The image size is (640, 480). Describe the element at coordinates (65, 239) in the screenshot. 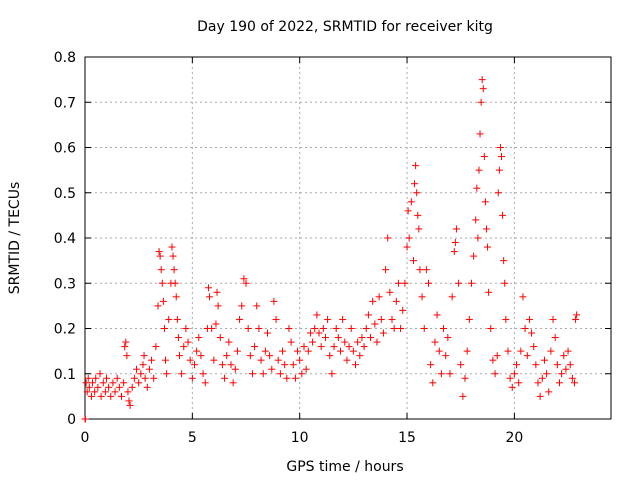

I see `y-tick-label: 0.4` at that location.